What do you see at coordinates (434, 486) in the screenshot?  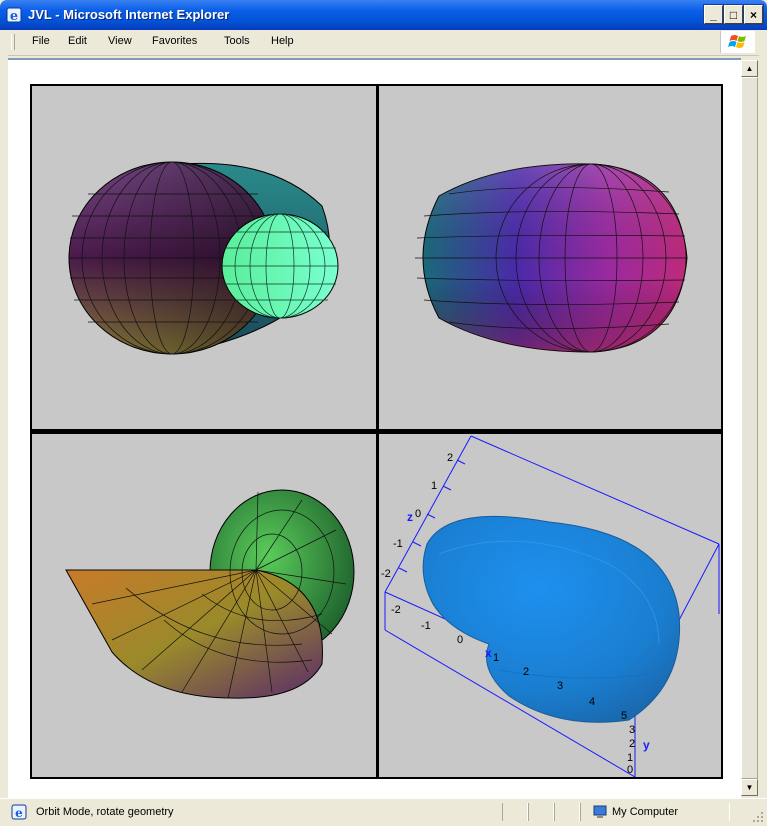 I see `z-tick-1: 1` at bounding box center [434, 486].